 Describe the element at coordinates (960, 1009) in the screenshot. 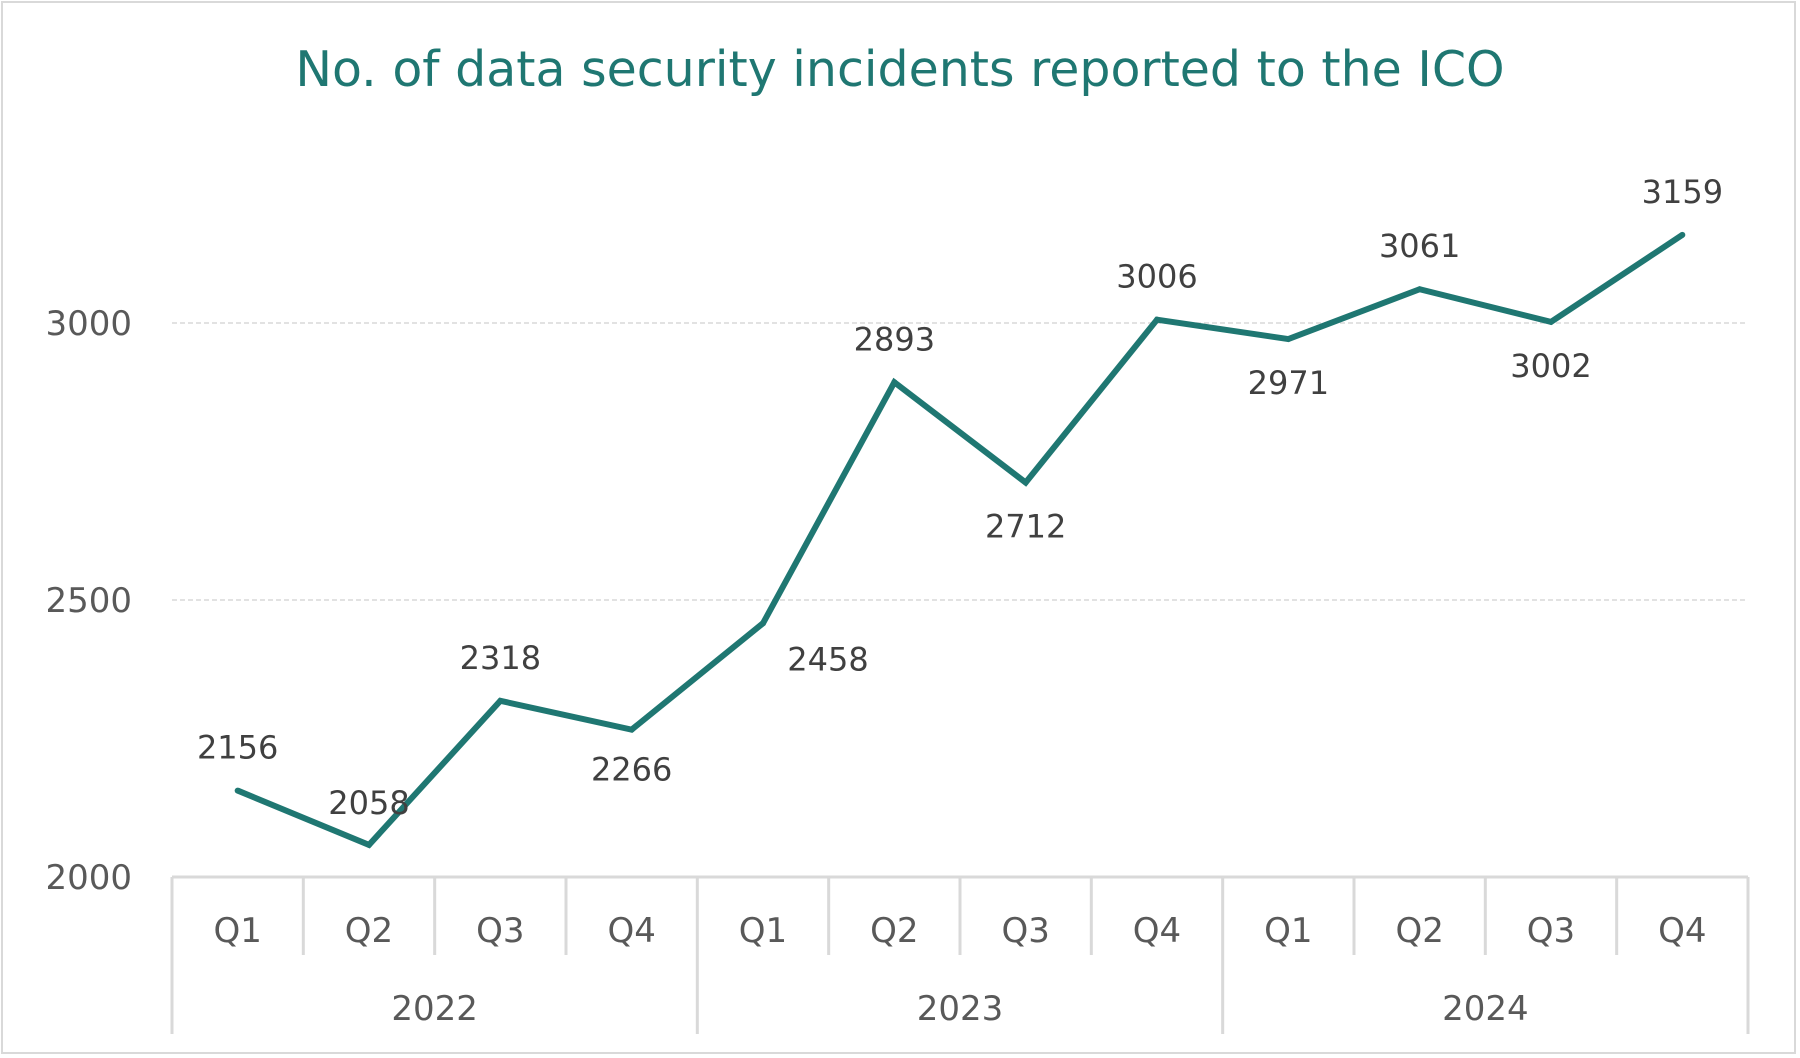

I see `x-group-label: 2023` at that location.